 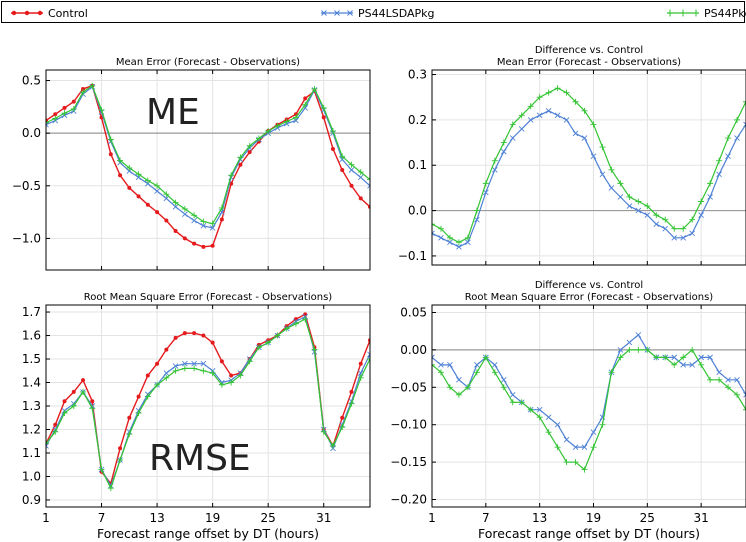 I want to click on chart-subtitle: Mean Error (Forecast - Observations), so click(x=589, y=62).